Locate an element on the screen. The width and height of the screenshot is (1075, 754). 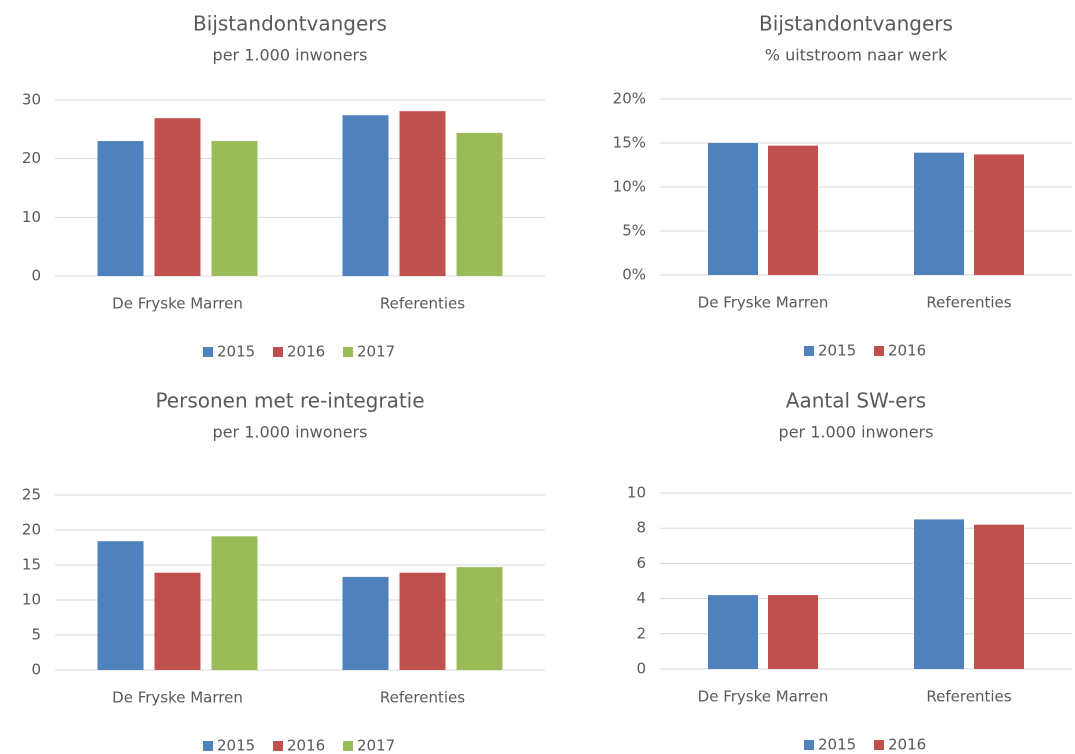
y-tick-label: 15 is located at coordinates (31, 565).